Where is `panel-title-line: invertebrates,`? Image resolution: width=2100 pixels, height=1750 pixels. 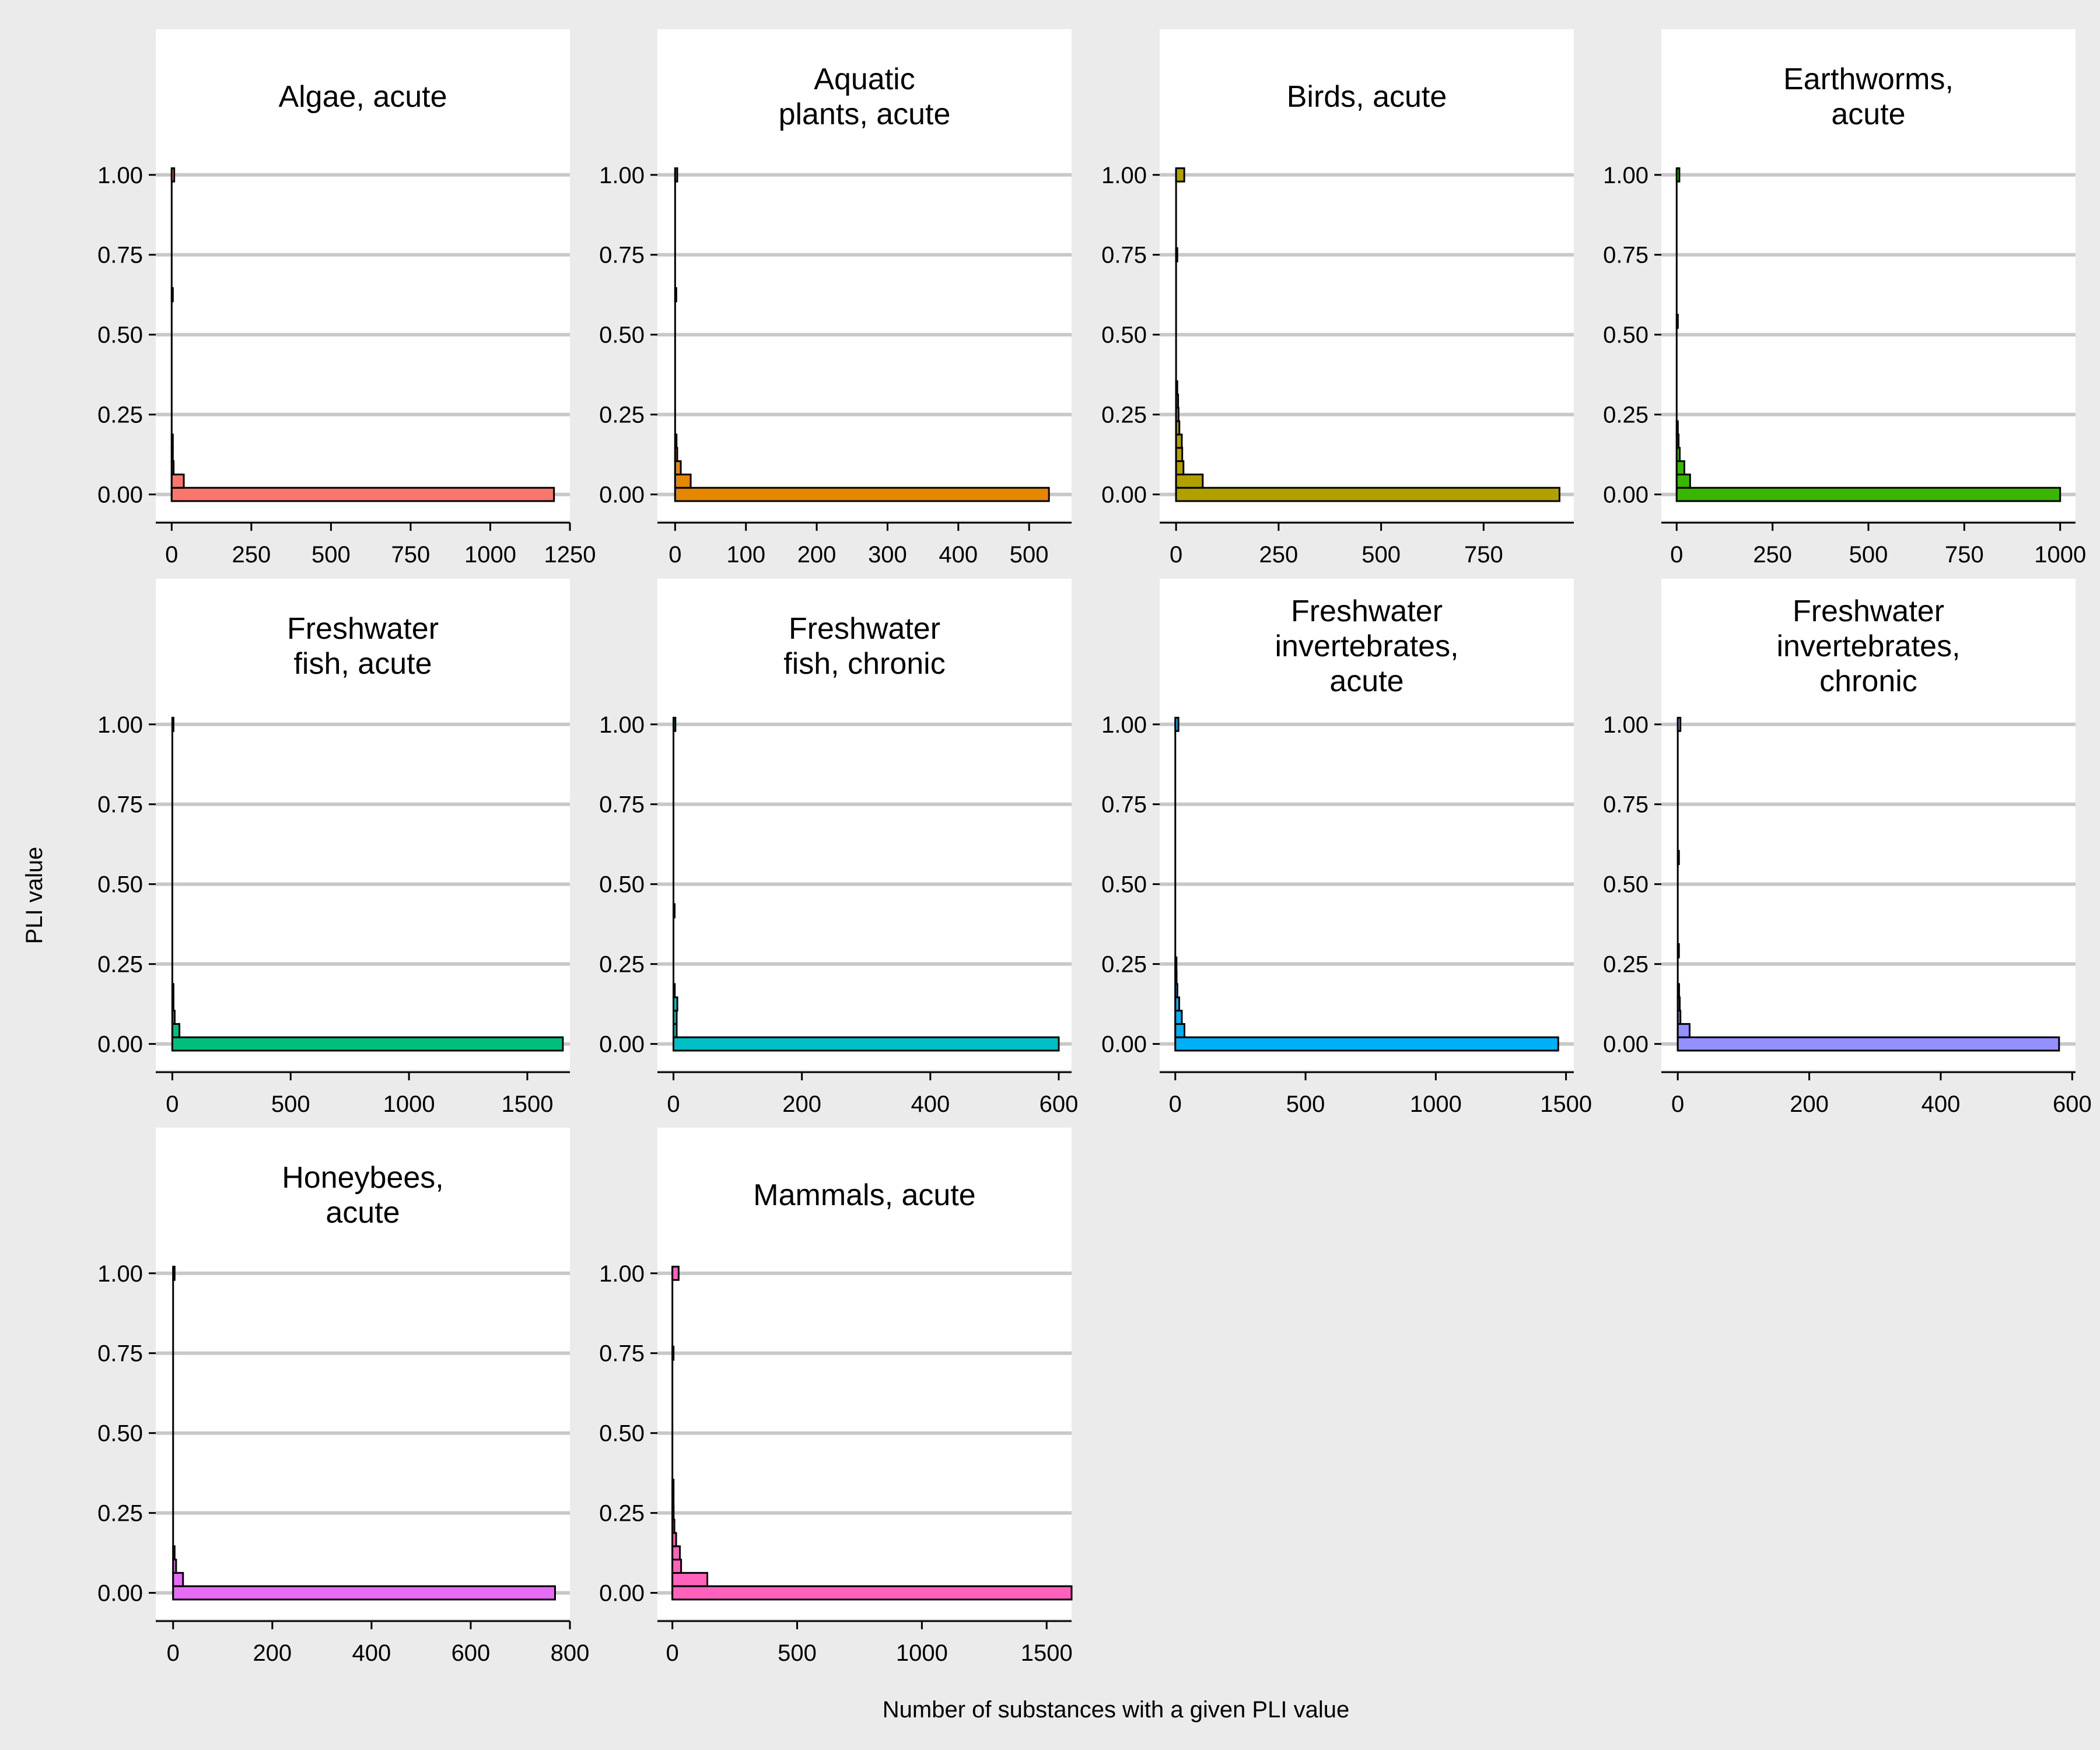
panel-title-line: invertebrates, is located at coordinates (1366, 646).